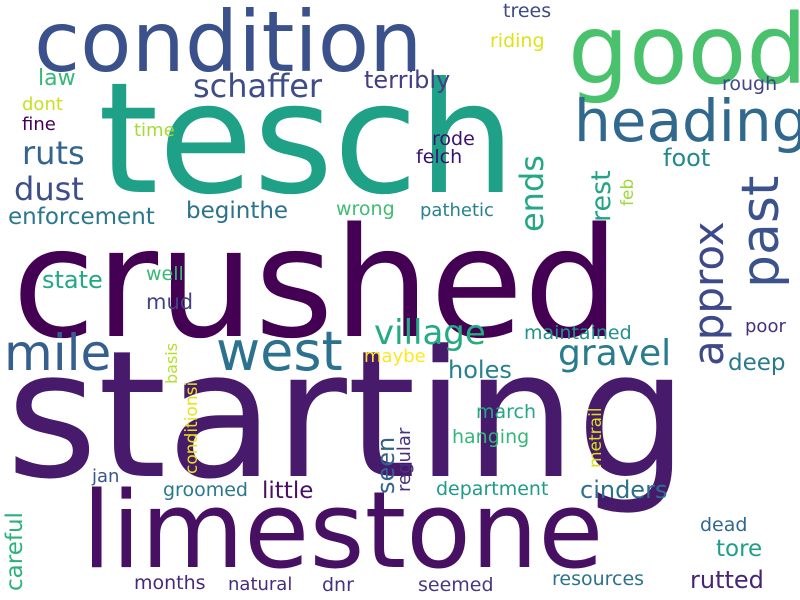 Image resolution: width=800 pixels, height=600 pixels. I want to click on word-law: law, so click(57, 78).